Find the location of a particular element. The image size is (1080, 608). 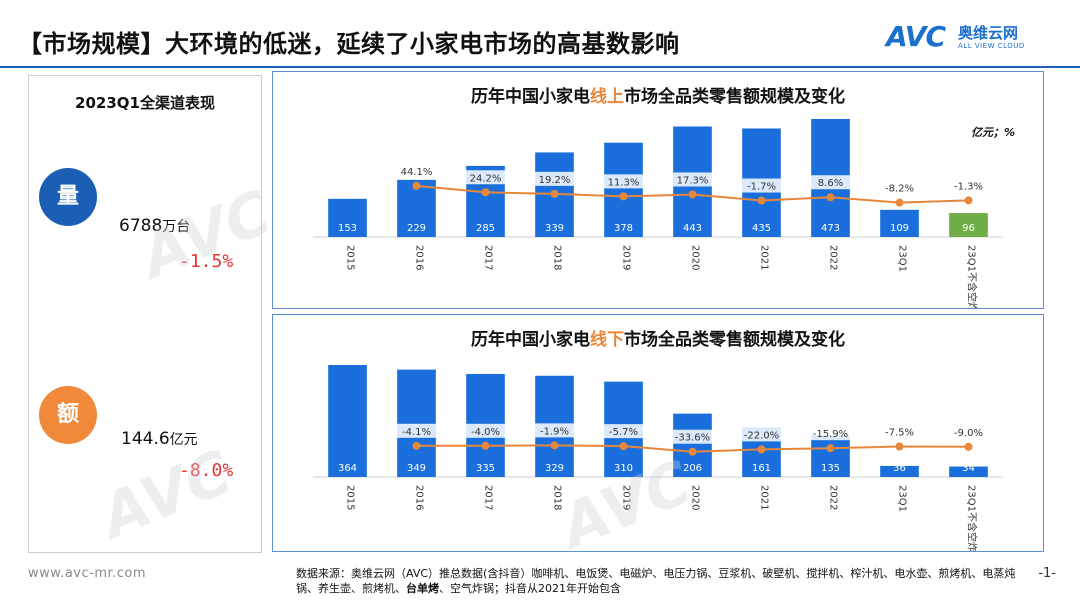

bar-value-label: 229 is located at coordinates (416, 228).